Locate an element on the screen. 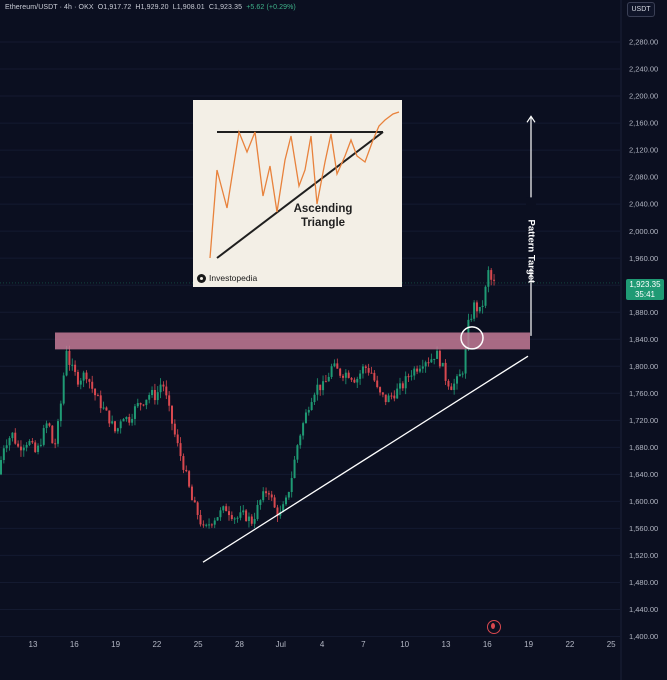  label-gap is located at coordinates (531, 233).